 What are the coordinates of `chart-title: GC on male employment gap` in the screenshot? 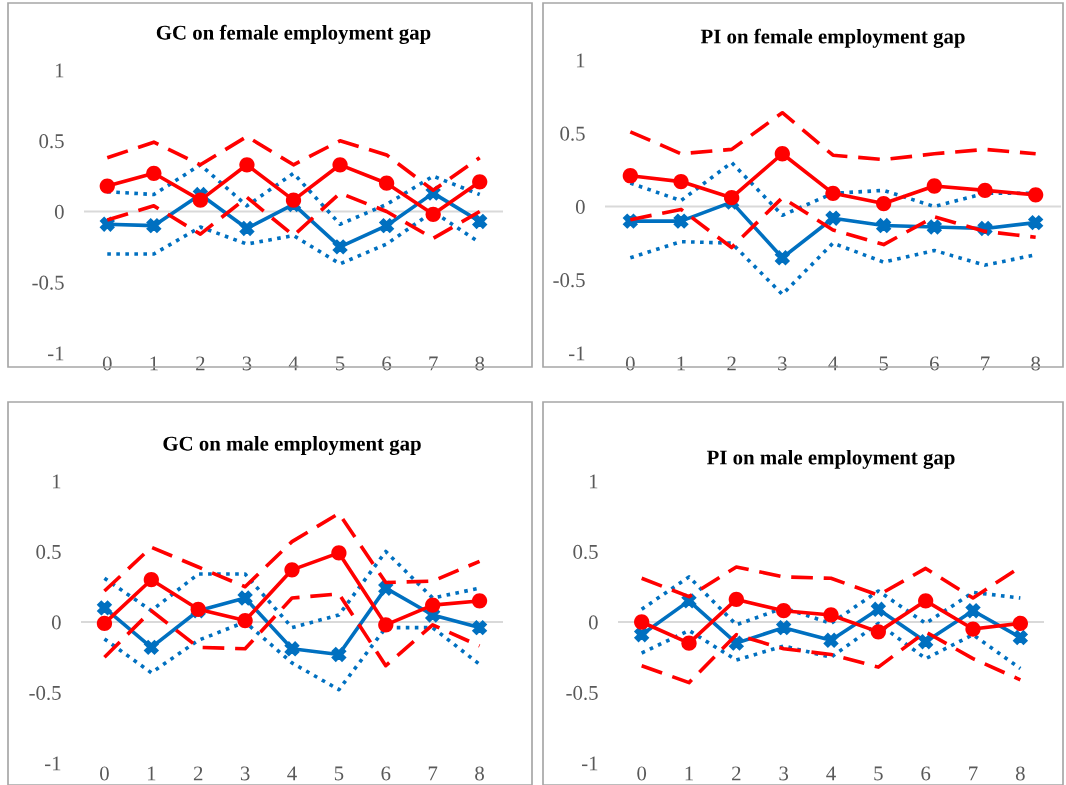 It's located at (292, 445).